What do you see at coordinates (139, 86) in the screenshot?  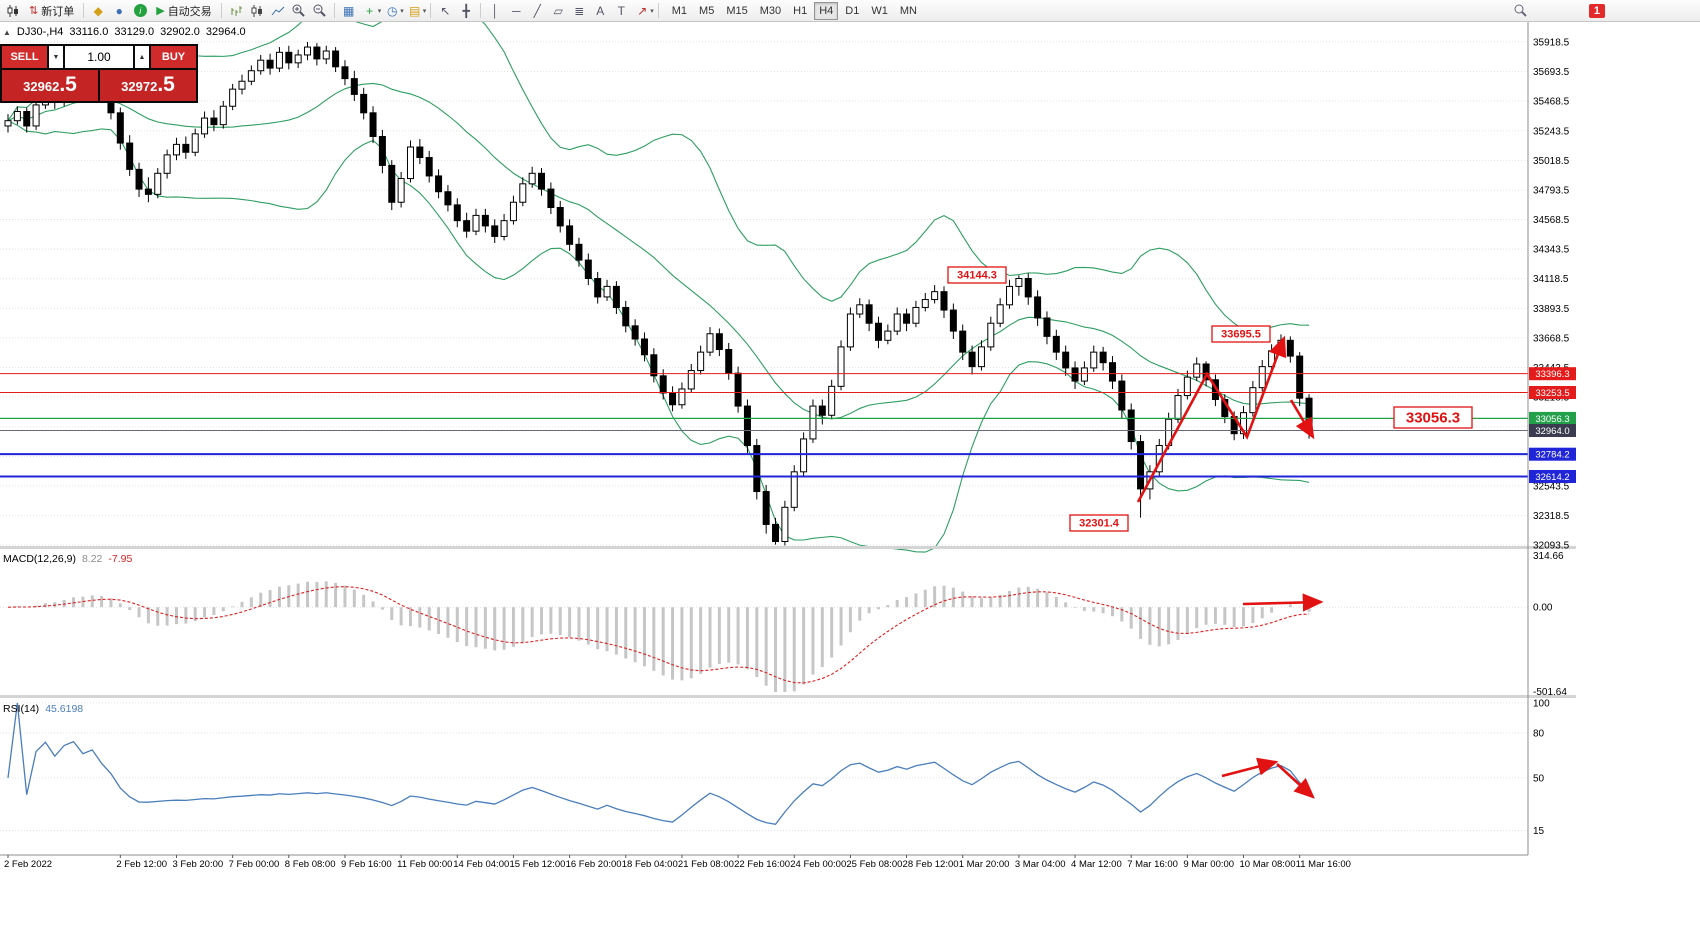 I see `buy-price-main: 32972` at bounding box center [139, 86].